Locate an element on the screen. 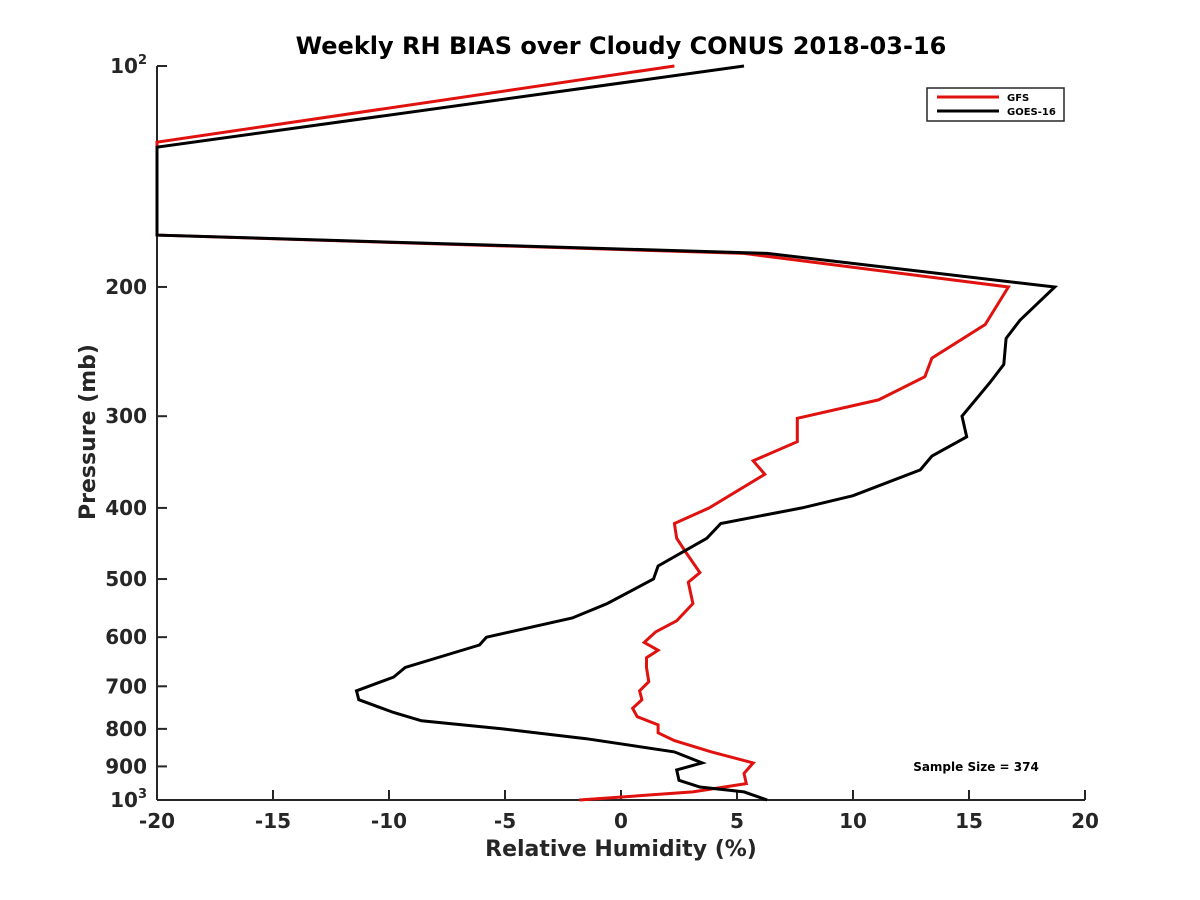  x-tick-label: 15 is located at coordinates (969, 821).